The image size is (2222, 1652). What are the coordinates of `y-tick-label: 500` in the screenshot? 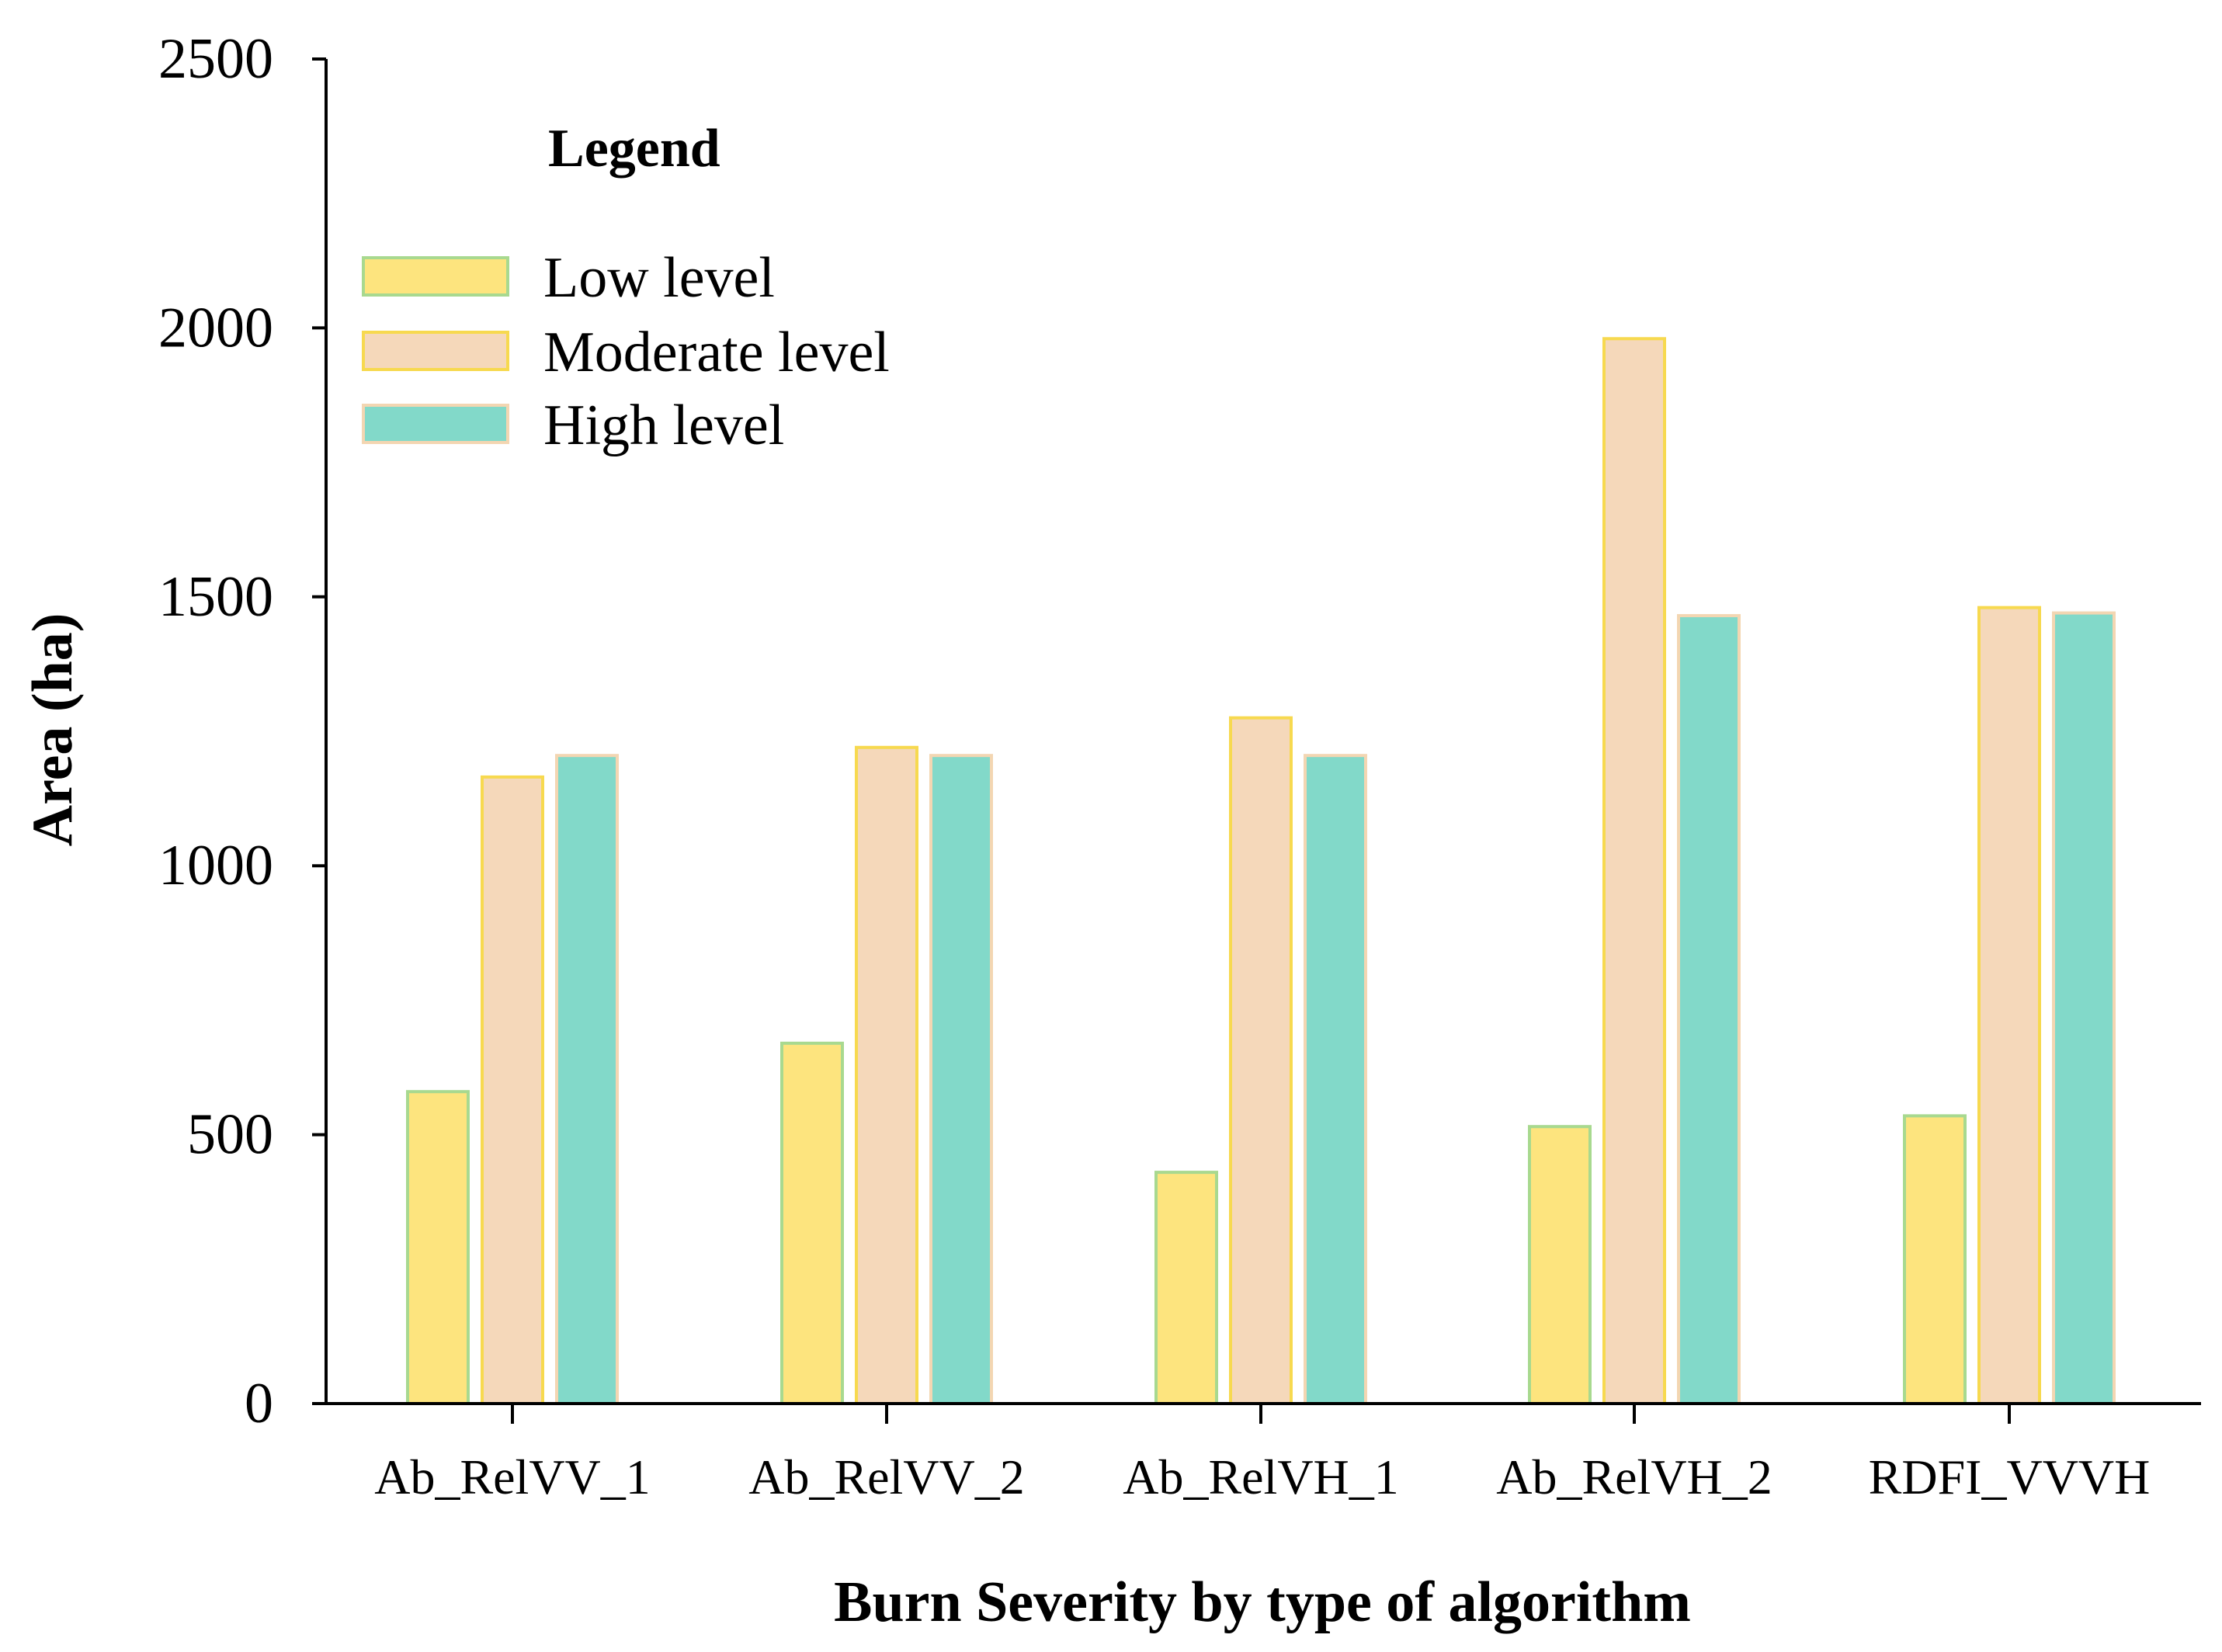 It's located at (230, 1135).